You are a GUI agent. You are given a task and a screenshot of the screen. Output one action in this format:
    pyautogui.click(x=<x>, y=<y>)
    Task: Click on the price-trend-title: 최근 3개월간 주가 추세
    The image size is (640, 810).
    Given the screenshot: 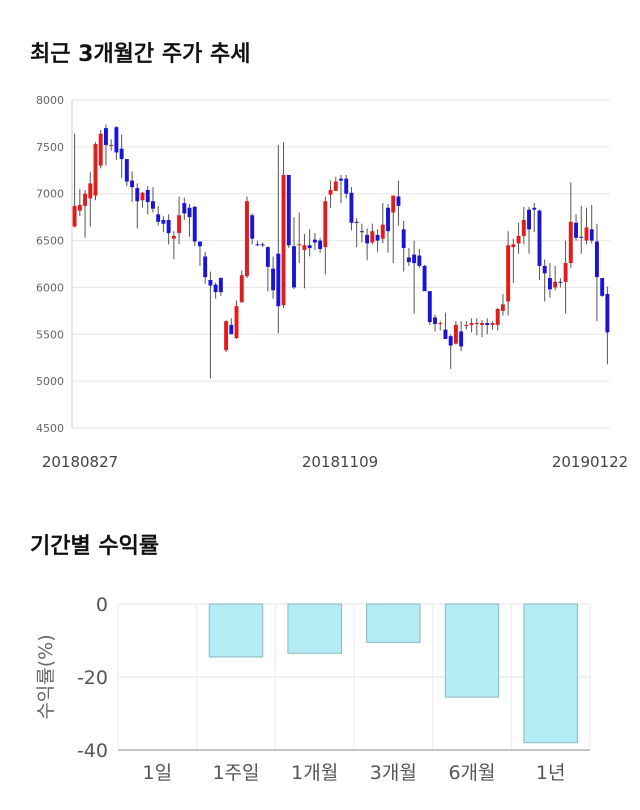 What is the action you would take?
    pyautogui.click(x=140, y=54)
    